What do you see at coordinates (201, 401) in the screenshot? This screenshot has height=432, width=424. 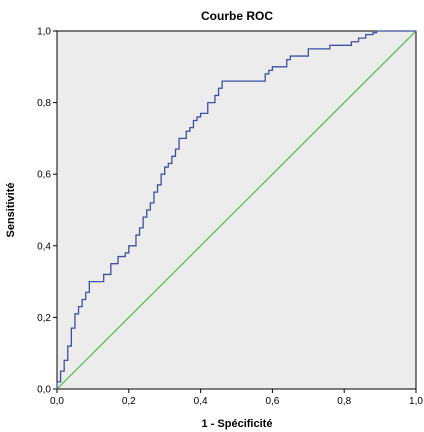 I see `x-tick-label: 0,4` at bounding box center [201, 401].